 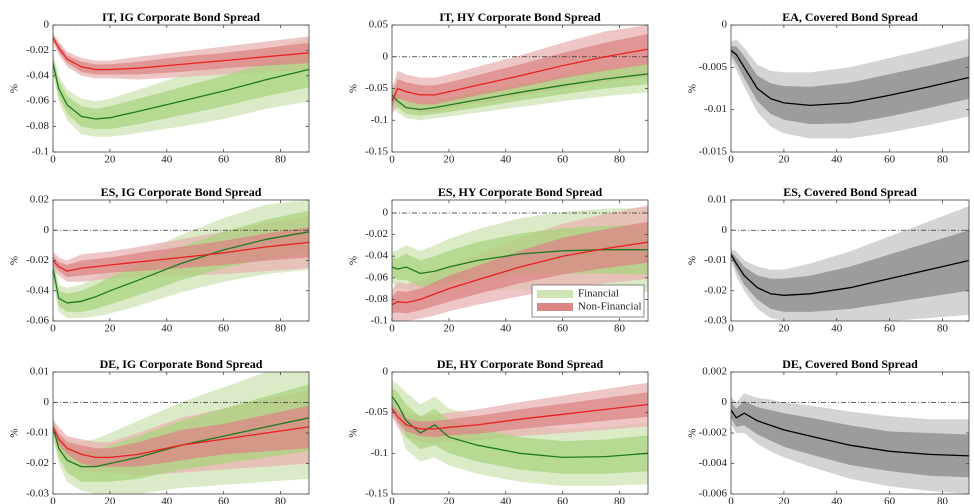 What do you see at coordinates (181, 192) in the screenshot?
I see `chart-title: ES, IG Corporate Bond Spread` at bounding box center [181, 192].